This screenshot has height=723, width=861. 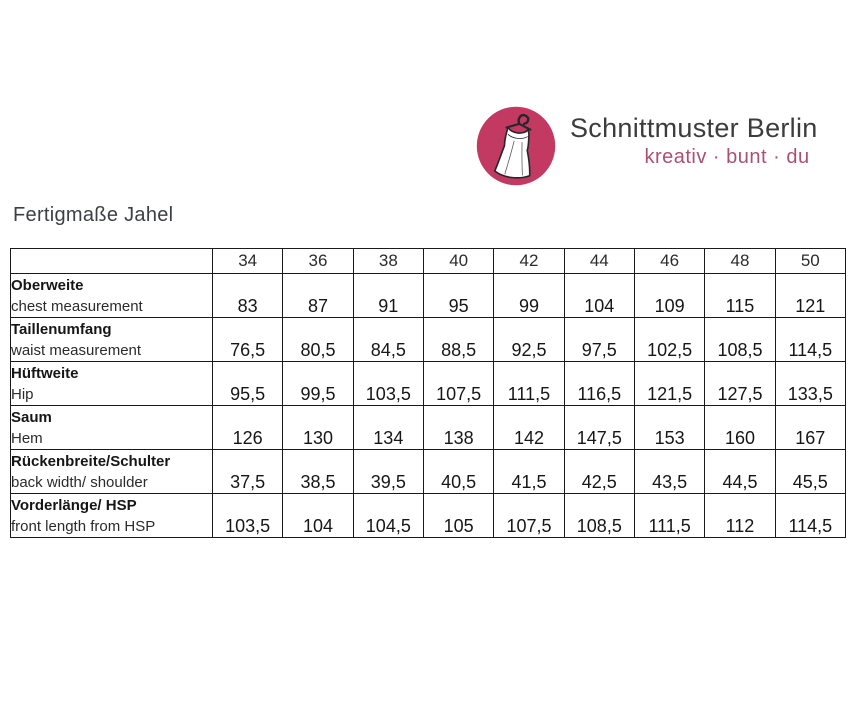 I want to click on value-cell: 38,5, so click(x=318, y=471).